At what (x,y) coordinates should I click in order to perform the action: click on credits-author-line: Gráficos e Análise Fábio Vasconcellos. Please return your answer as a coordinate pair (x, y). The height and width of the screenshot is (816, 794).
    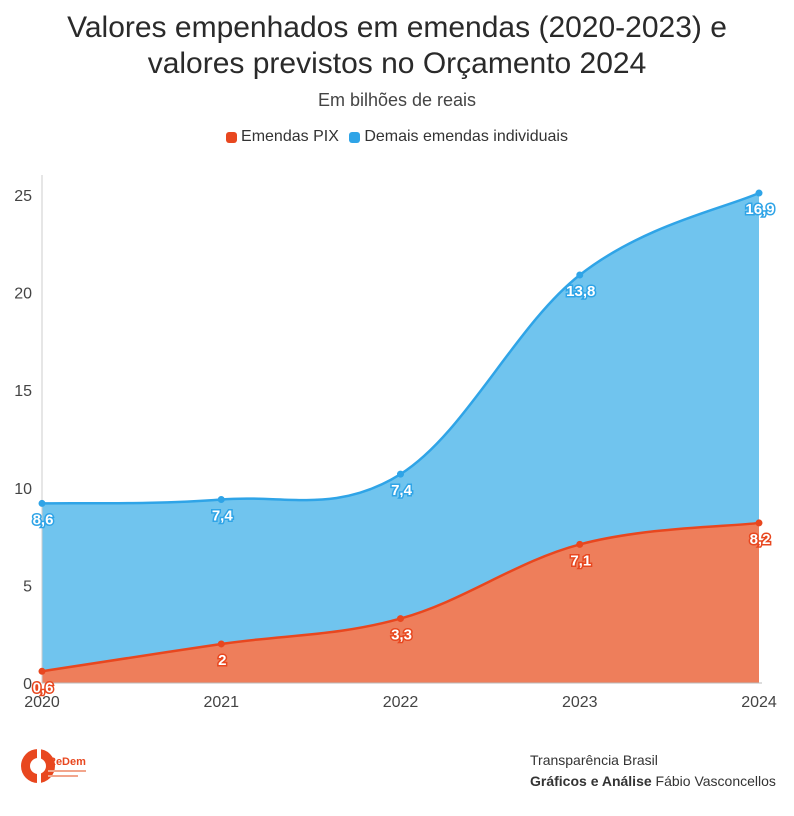
    Looking at the image, I should click on (653, 781).